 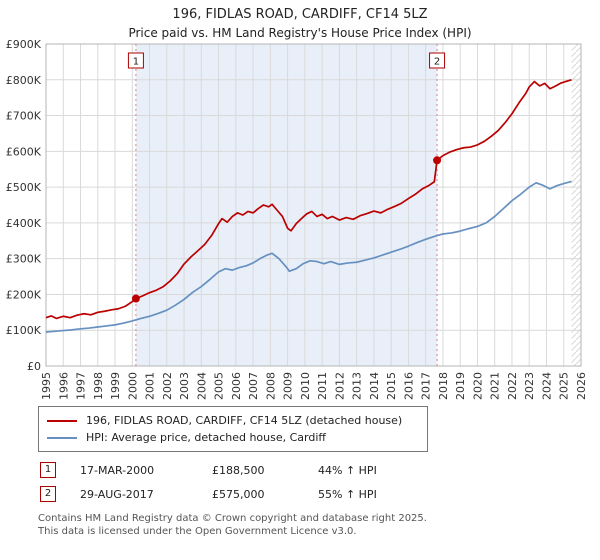 What do you see at coordinates (62, 437) in the screenshot?
I see `hpi-line-swatch` at bounding box center [62, 437].